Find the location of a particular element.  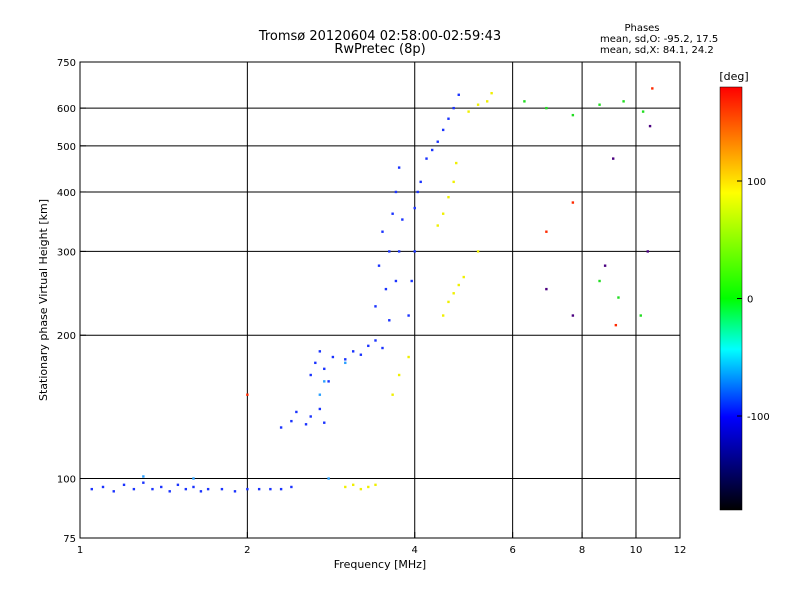

chart-subtitle: RwPretec (8p) is located at coordinates (379, 49).